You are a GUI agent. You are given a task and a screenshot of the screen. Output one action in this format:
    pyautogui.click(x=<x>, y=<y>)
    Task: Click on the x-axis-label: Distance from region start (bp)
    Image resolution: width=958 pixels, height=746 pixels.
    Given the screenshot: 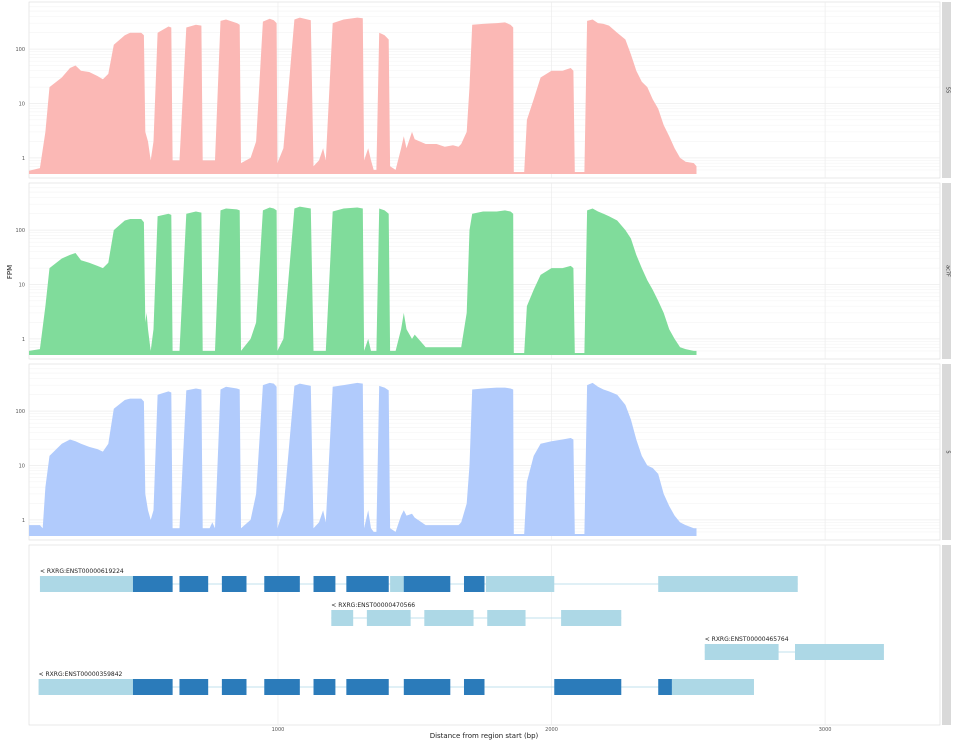 What is the action you would take?
    pyautogui.click(x=484, y=736)
    